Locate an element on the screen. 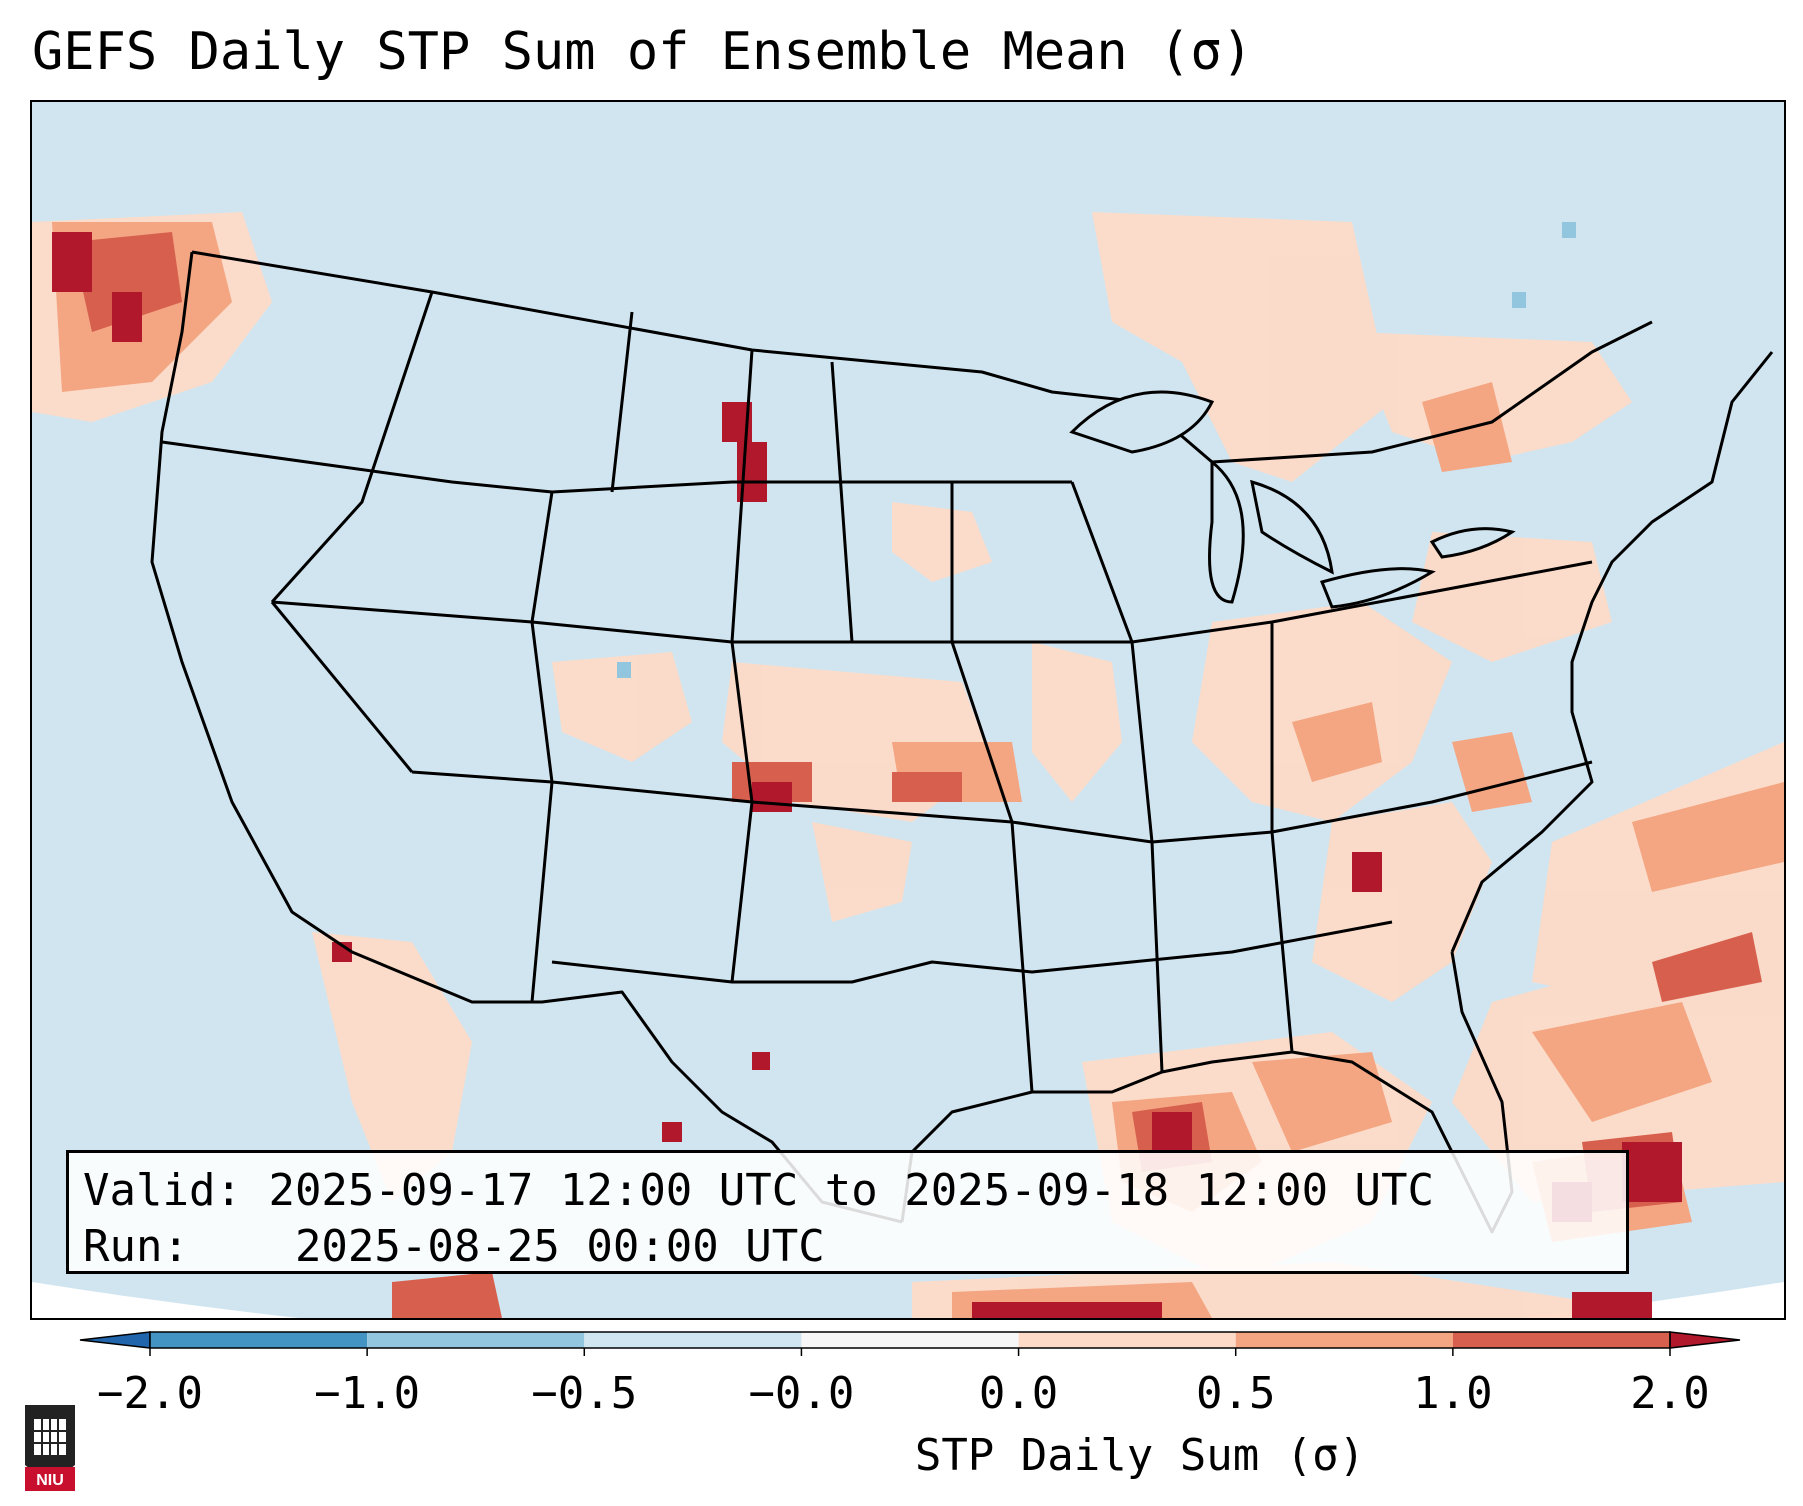 The width and height of the screenshot is (1803, 1506). valid-label: Valid: is located at coordinates (162, 1190).